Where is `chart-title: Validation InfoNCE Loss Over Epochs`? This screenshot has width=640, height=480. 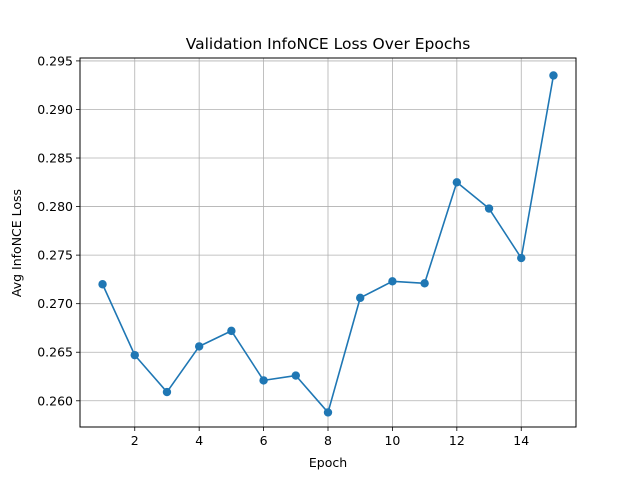
chart-title: Validation InfoNCE Loss Over Epochs is located at coordinates (328, 44).